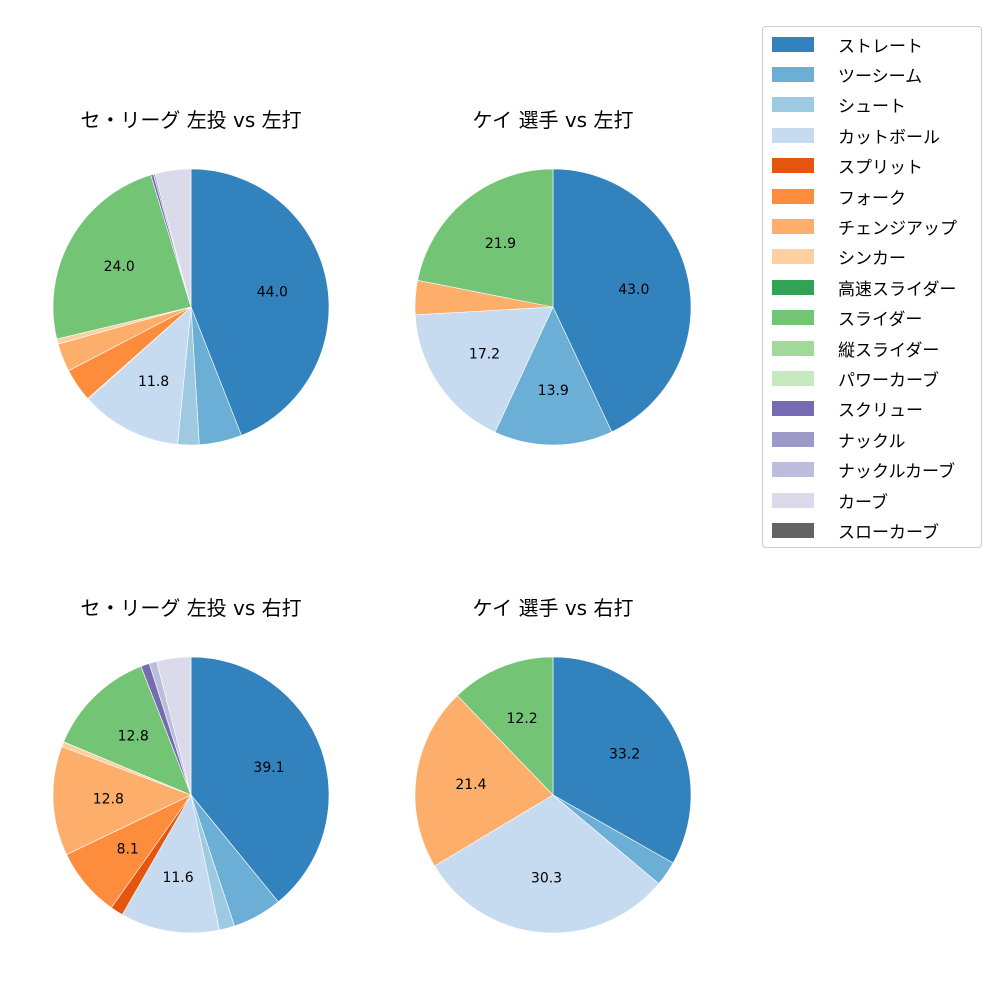  What do you see at coordinates (872, 441) in the screenshot?
I see `legend-label: ナックル` at bounding box center [872, 441].